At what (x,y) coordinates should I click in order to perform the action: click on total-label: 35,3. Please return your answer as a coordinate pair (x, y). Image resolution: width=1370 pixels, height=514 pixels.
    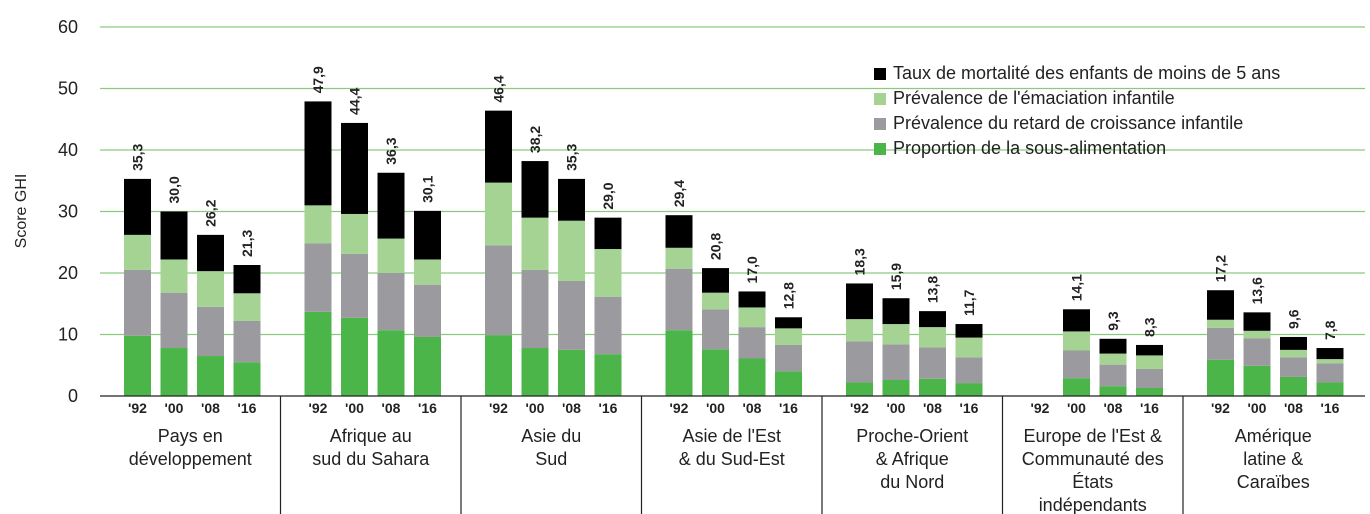
    Looking at the image, I should click on (572, 156).